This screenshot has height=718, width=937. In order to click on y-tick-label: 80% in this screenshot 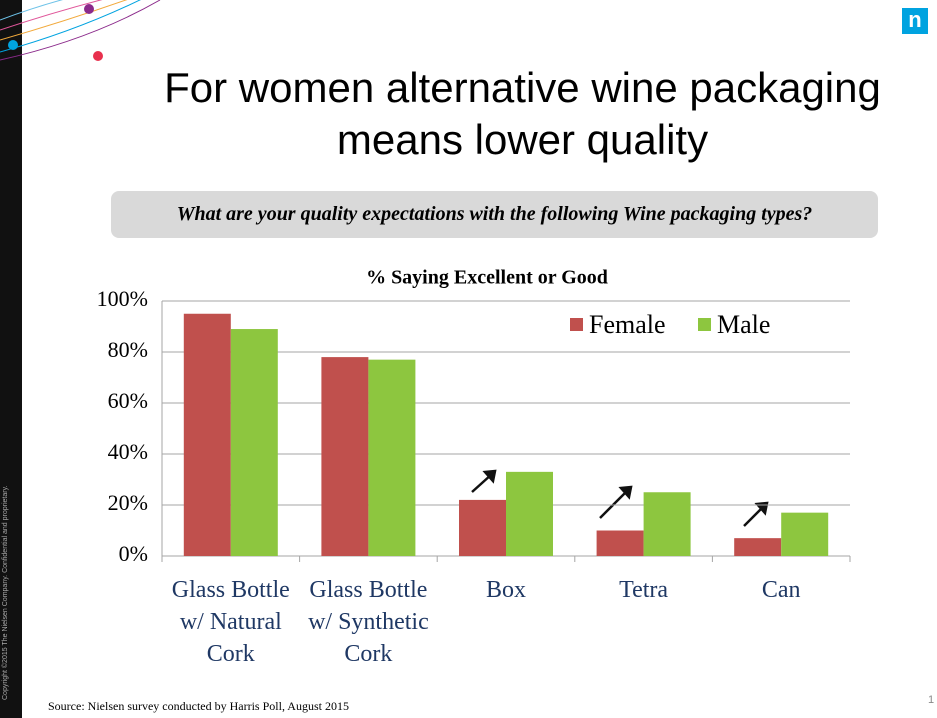, I will do `click(128, 349)`.